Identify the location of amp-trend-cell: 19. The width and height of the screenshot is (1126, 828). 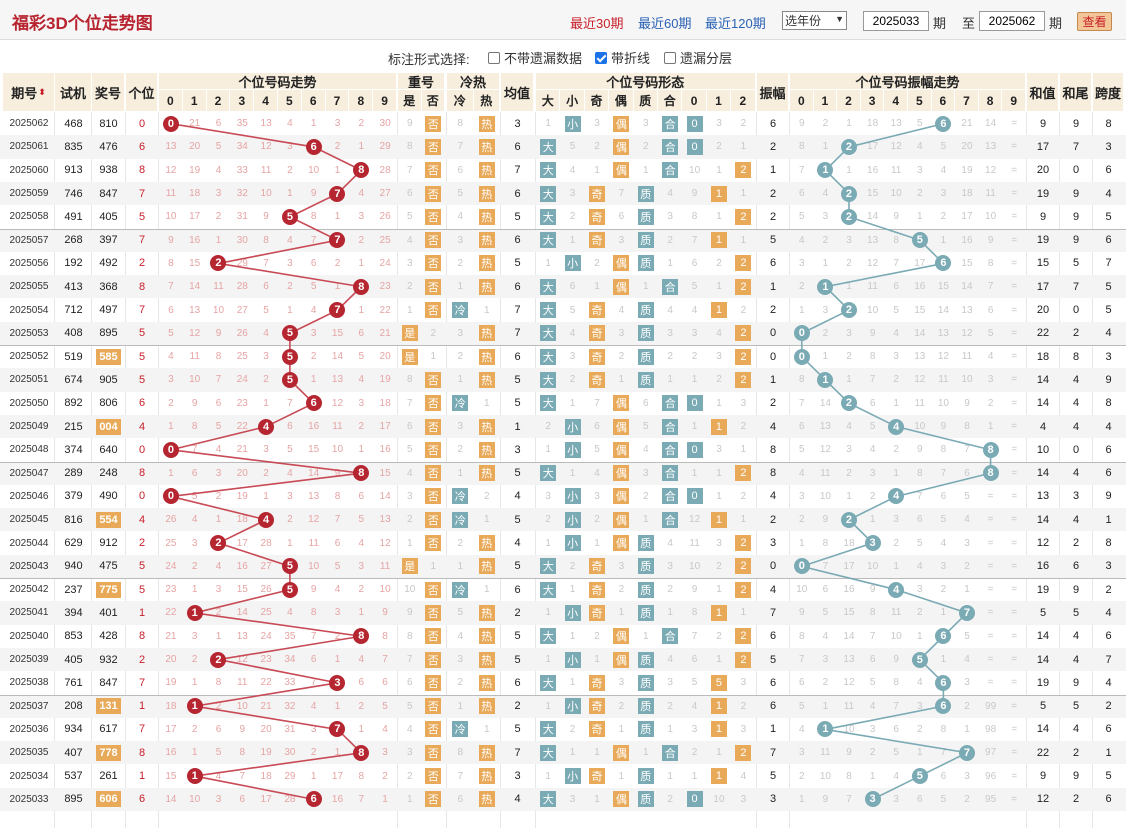
(967, 170).